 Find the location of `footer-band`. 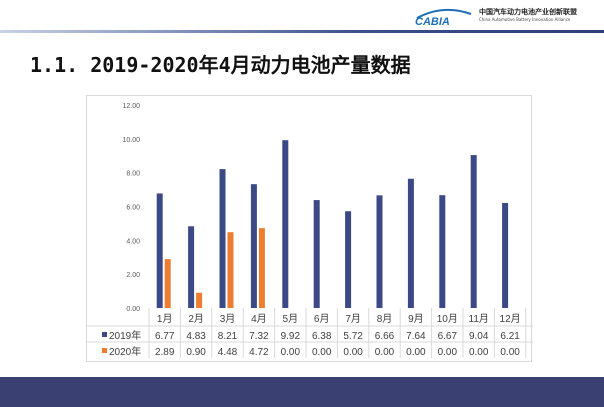

footer-band is located at coordinates (302, 392).